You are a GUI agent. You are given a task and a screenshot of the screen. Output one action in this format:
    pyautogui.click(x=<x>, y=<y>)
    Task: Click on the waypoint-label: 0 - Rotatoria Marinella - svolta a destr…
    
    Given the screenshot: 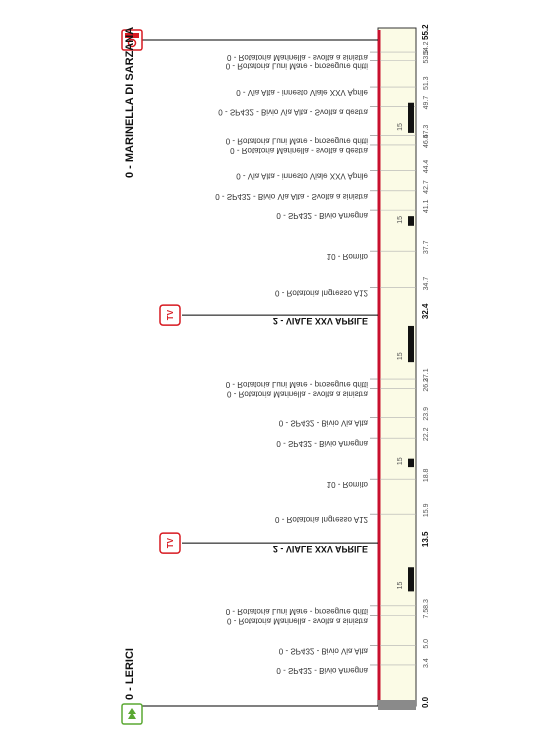 What is the action you would take?
    pyautogui.click(x=299, y=150)
    